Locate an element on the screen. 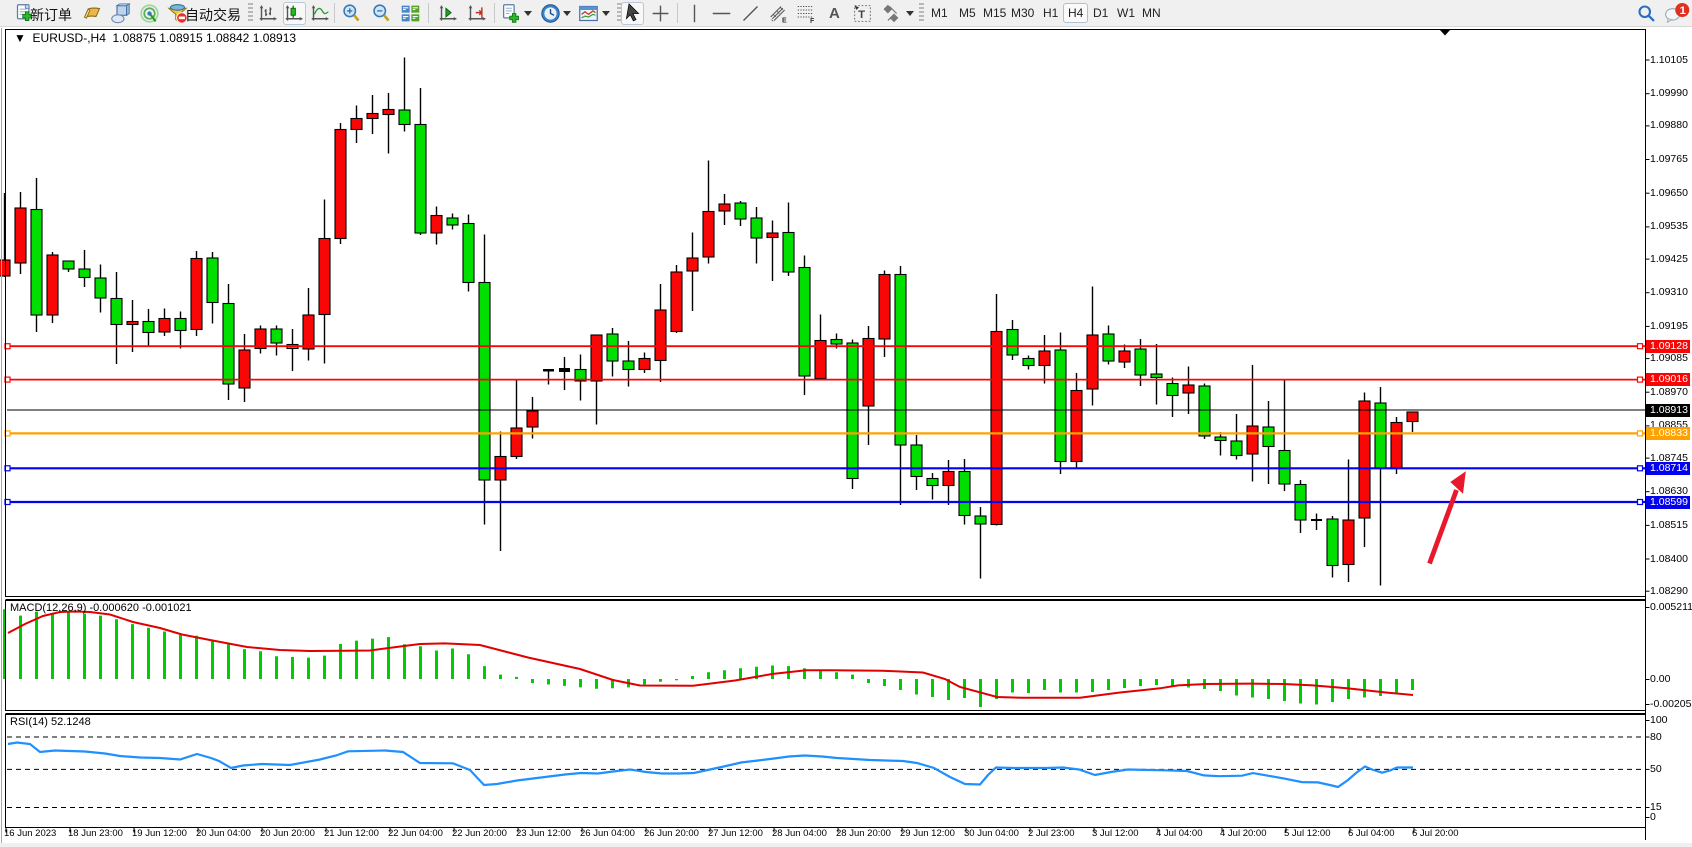 The image size is (1692, 847). svg-text: T is located at coordinates (861, 15).